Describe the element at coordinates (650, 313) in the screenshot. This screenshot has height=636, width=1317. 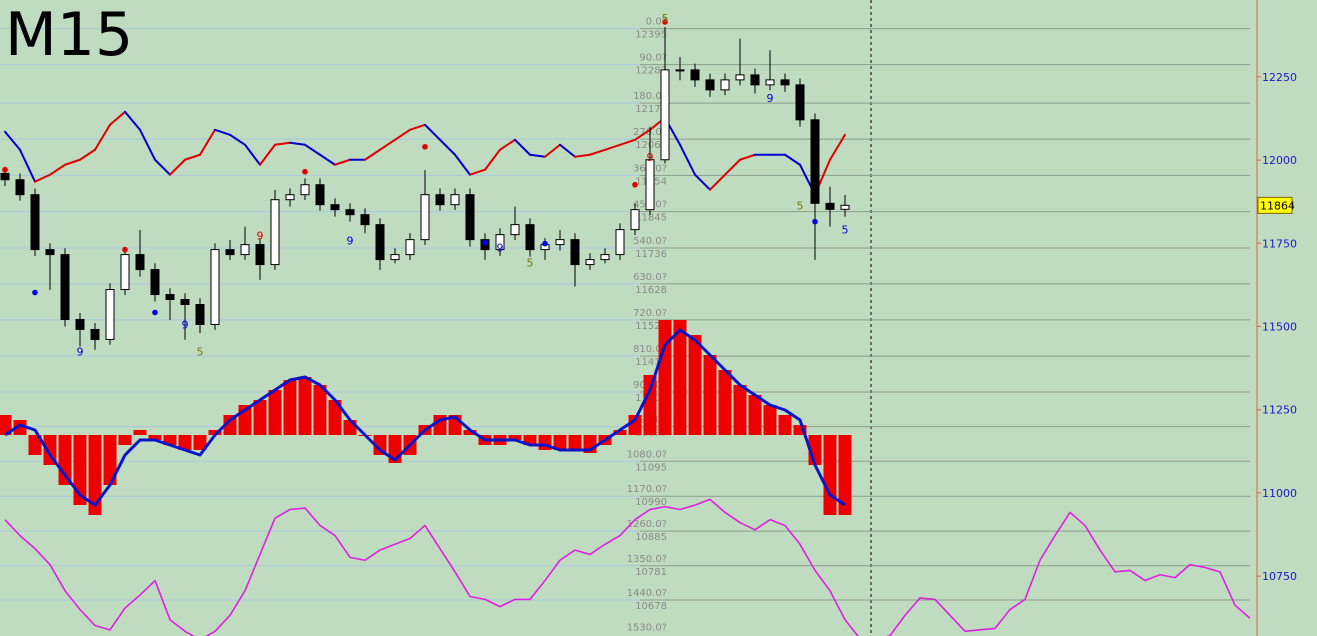
I see `level-angle-label: 720.0?` at that location.